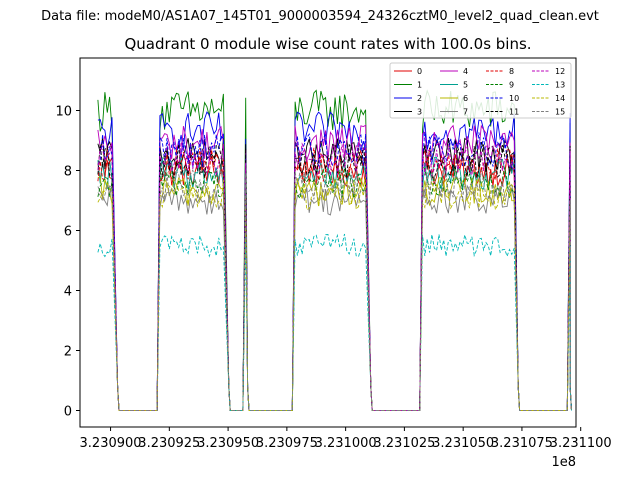 The height and width of the screenshot is (480, 640). I want to click on y-tick-label: 2, so click(68, 352).